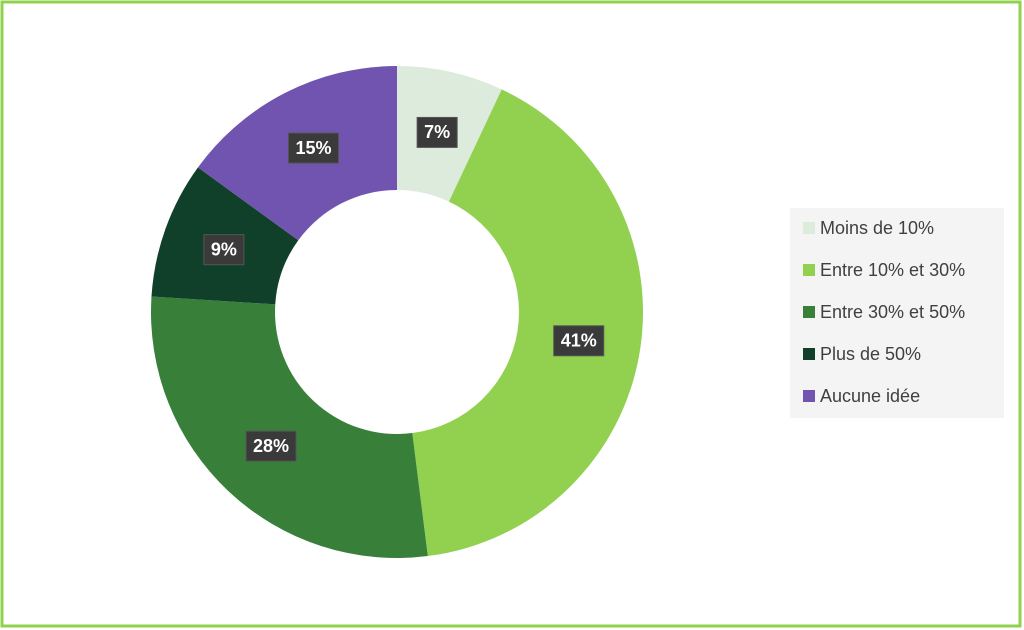 This screenshot has width=1024, height=630. What do you see at coordinates (870, 354) in the screenshot?
I see `legend-label: Plus de 50%` at bounding box center [870, 354].